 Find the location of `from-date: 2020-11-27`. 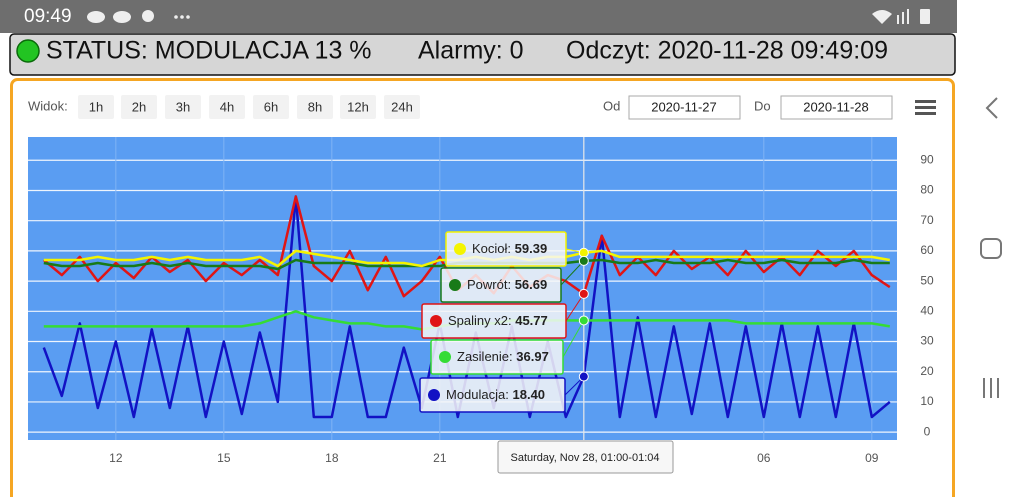

from-date: 2020-11-27 is located at coordinates (684, 106).